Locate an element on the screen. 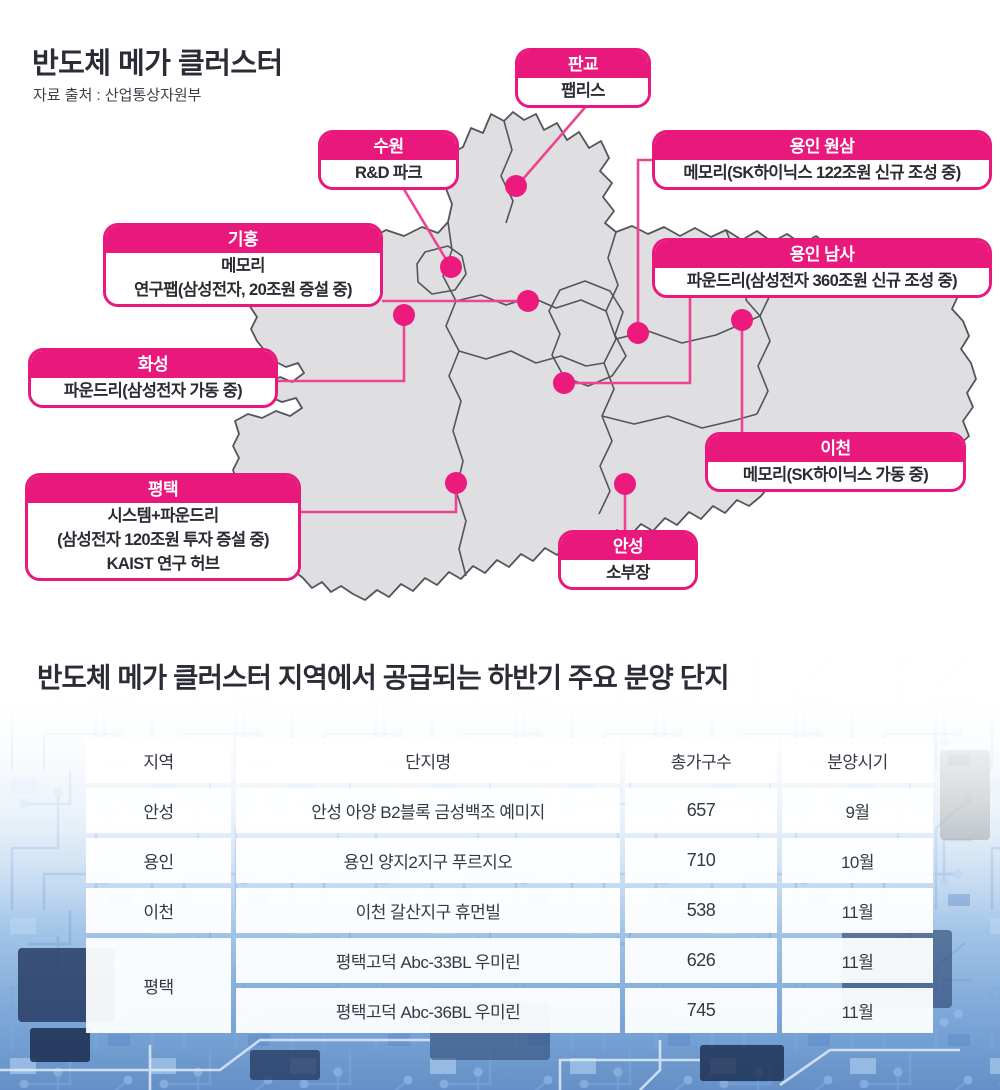 The width and height of the screenshot is (1000, 1090). col-header-households: 총가구수 is located at coordinates (701, 760).